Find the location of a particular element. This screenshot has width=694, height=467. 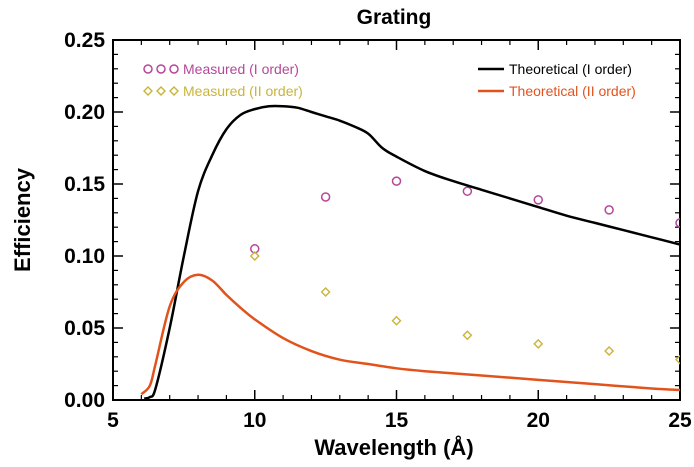

legend-entry-label: Measured (II order) is located at coordinates (243, 91).